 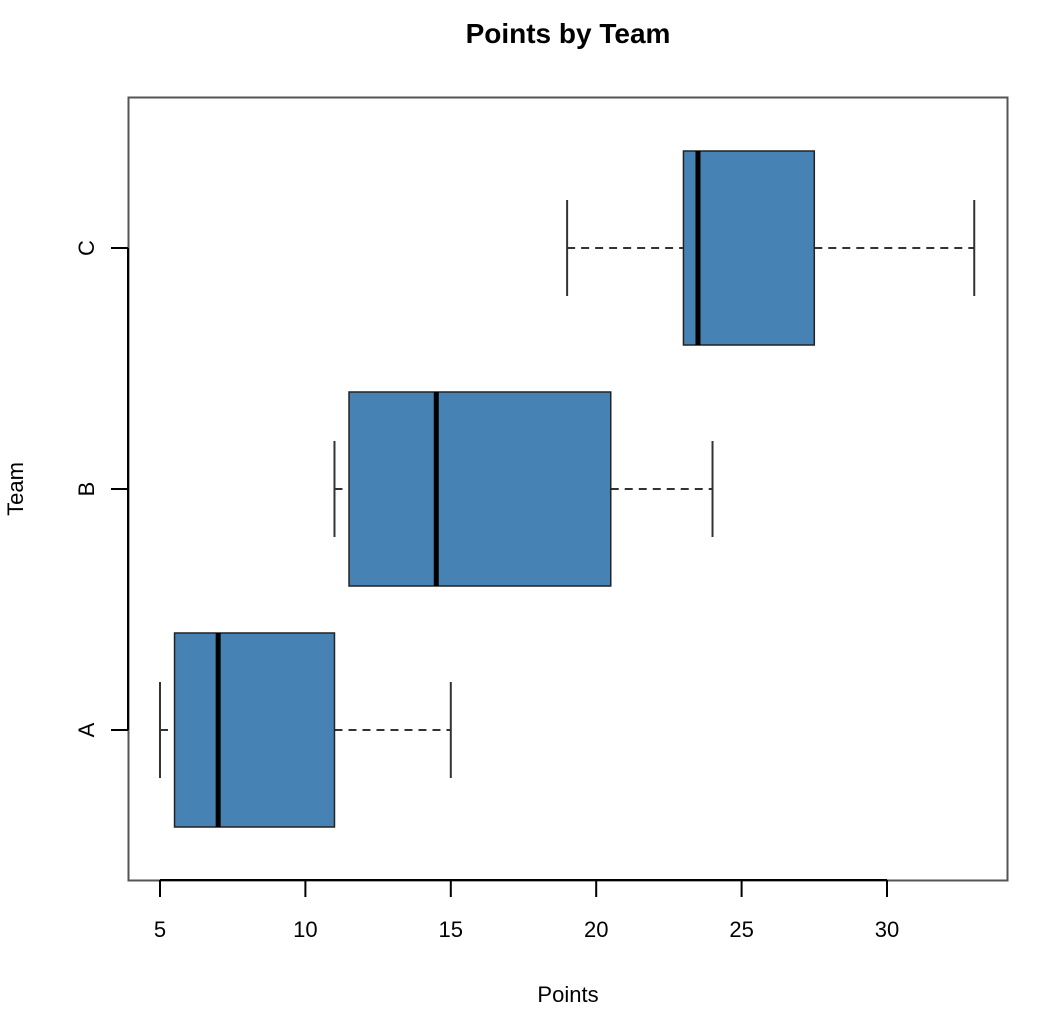 What do you see at coordinates (160, 929) in the screenshot?
I see `x-tick-label: 5` at bounding box center [160, 929].